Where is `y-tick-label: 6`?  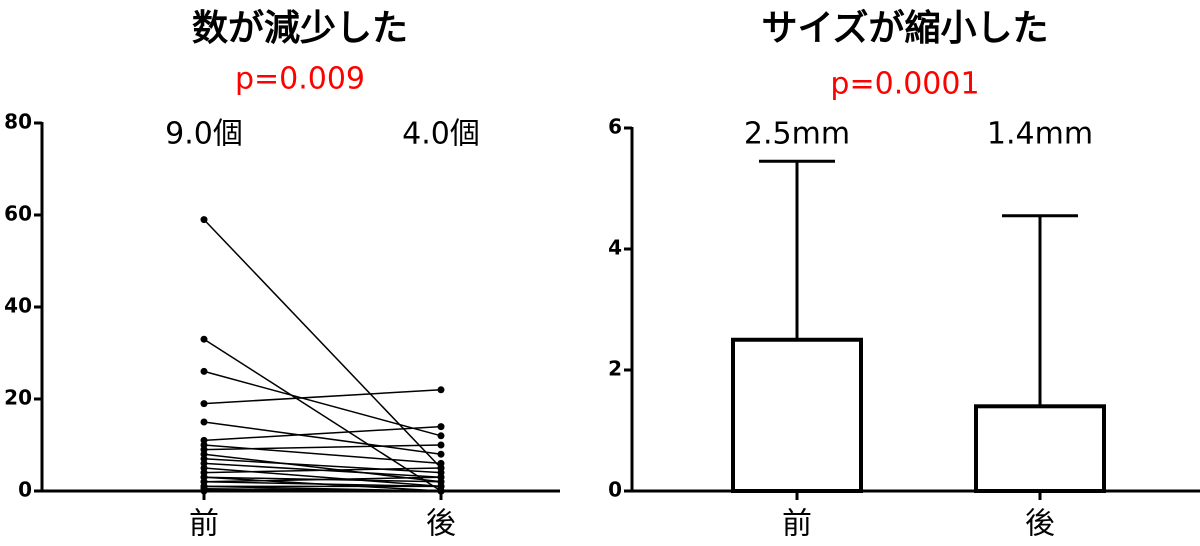
y-tick-label: 6 is located at coordinates (615, 127).